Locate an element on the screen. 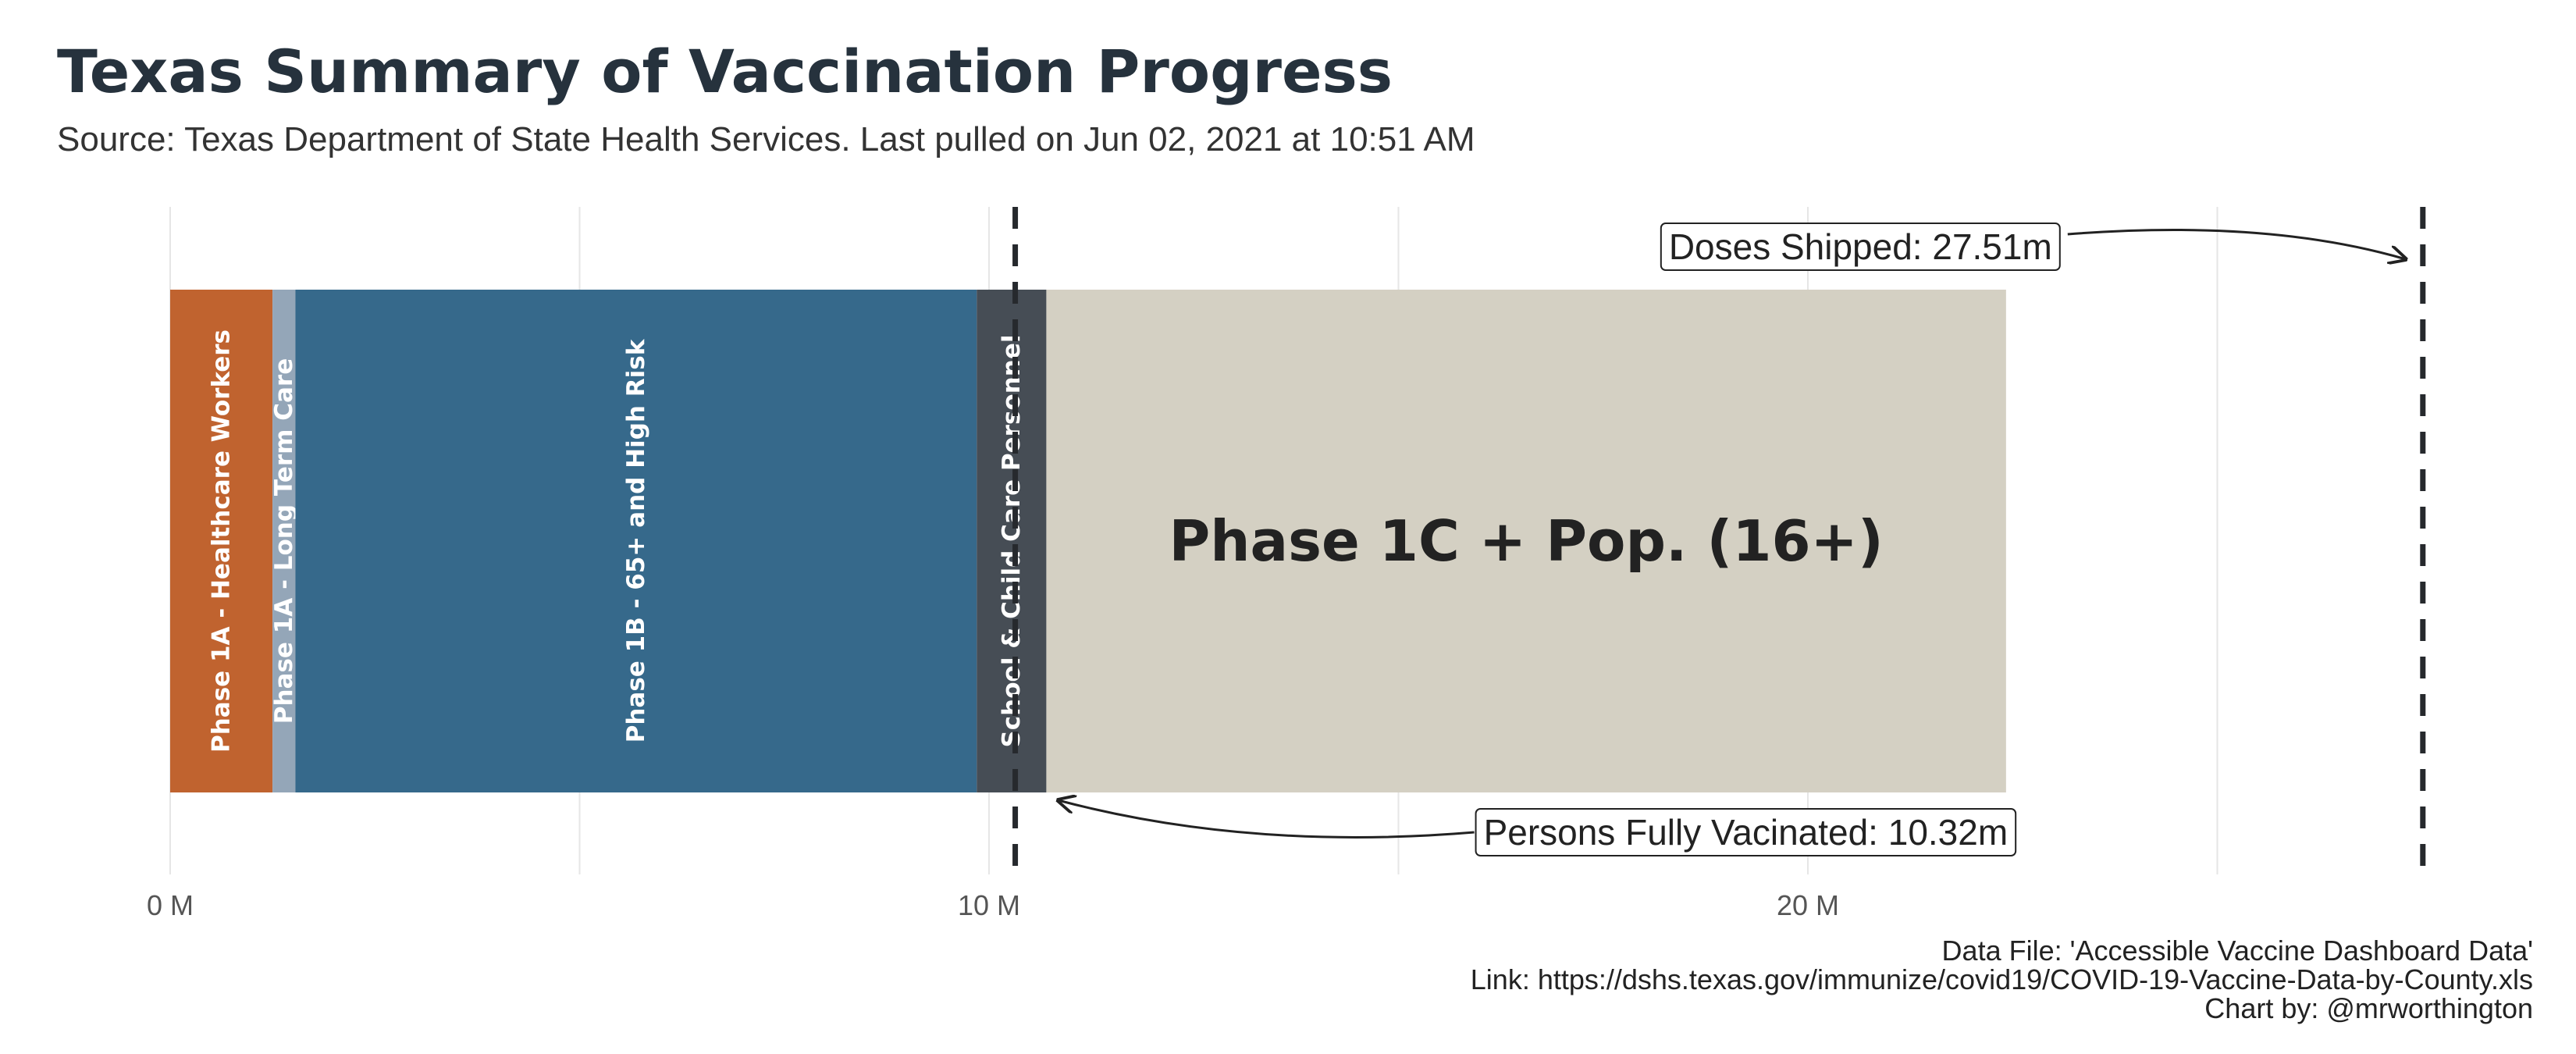 Image resolution: width=2576 pixels, height=1054 pixels. annotation-label: Persons Fully Vacinated: 10.32m is located at coordinates (1746, 832).